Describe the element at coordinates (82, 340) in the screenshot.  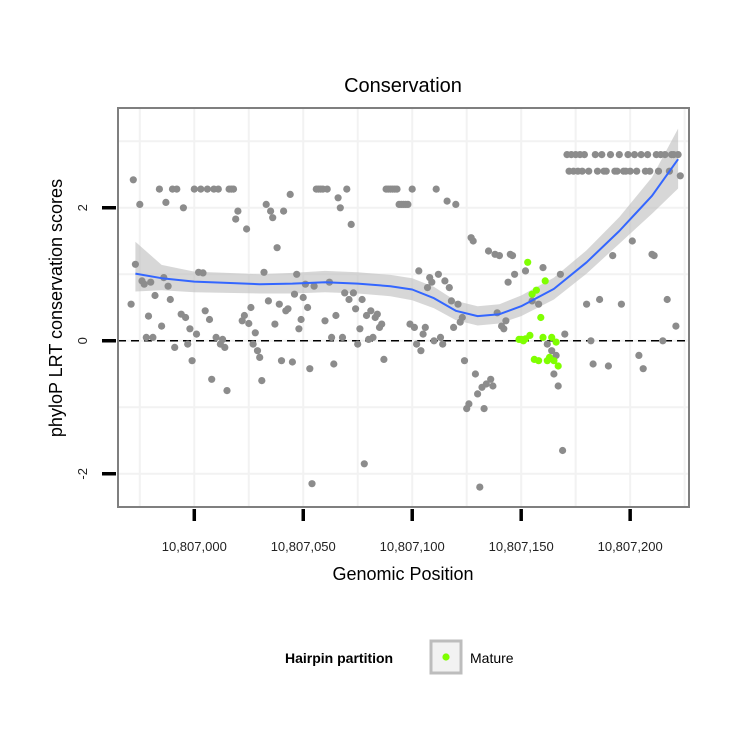
I see `y-tick-label: 0` at that location.